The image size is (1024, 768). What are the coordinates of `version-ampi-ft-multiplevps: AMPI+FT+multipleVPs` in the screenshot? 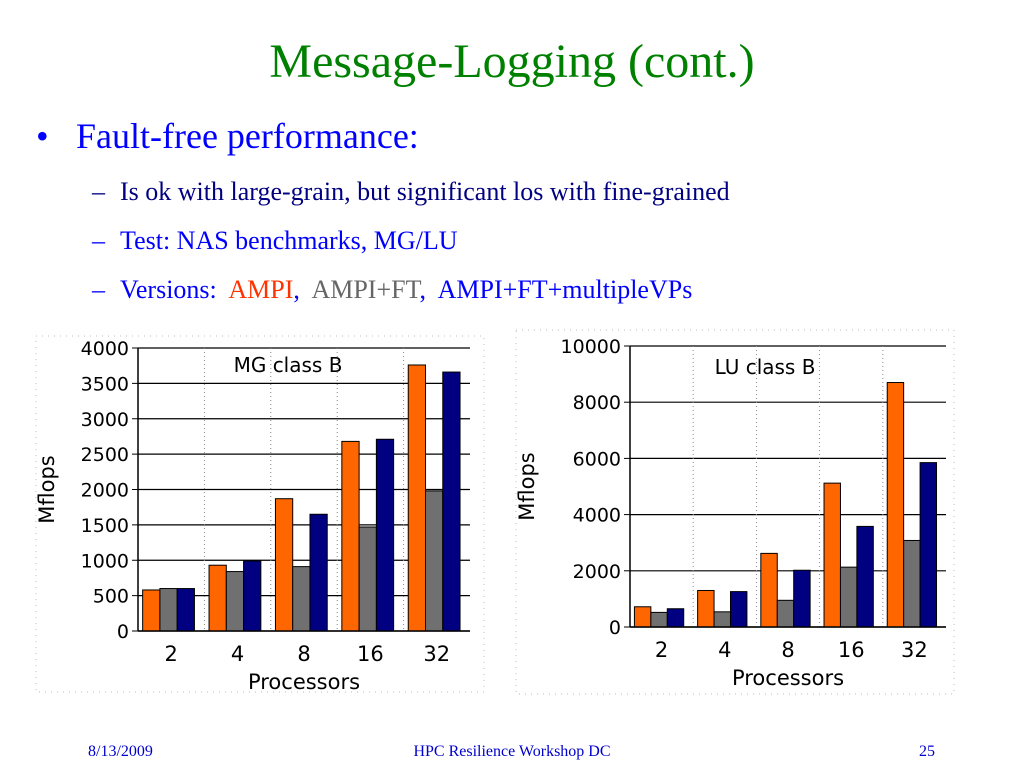 It's located at (565, 289).